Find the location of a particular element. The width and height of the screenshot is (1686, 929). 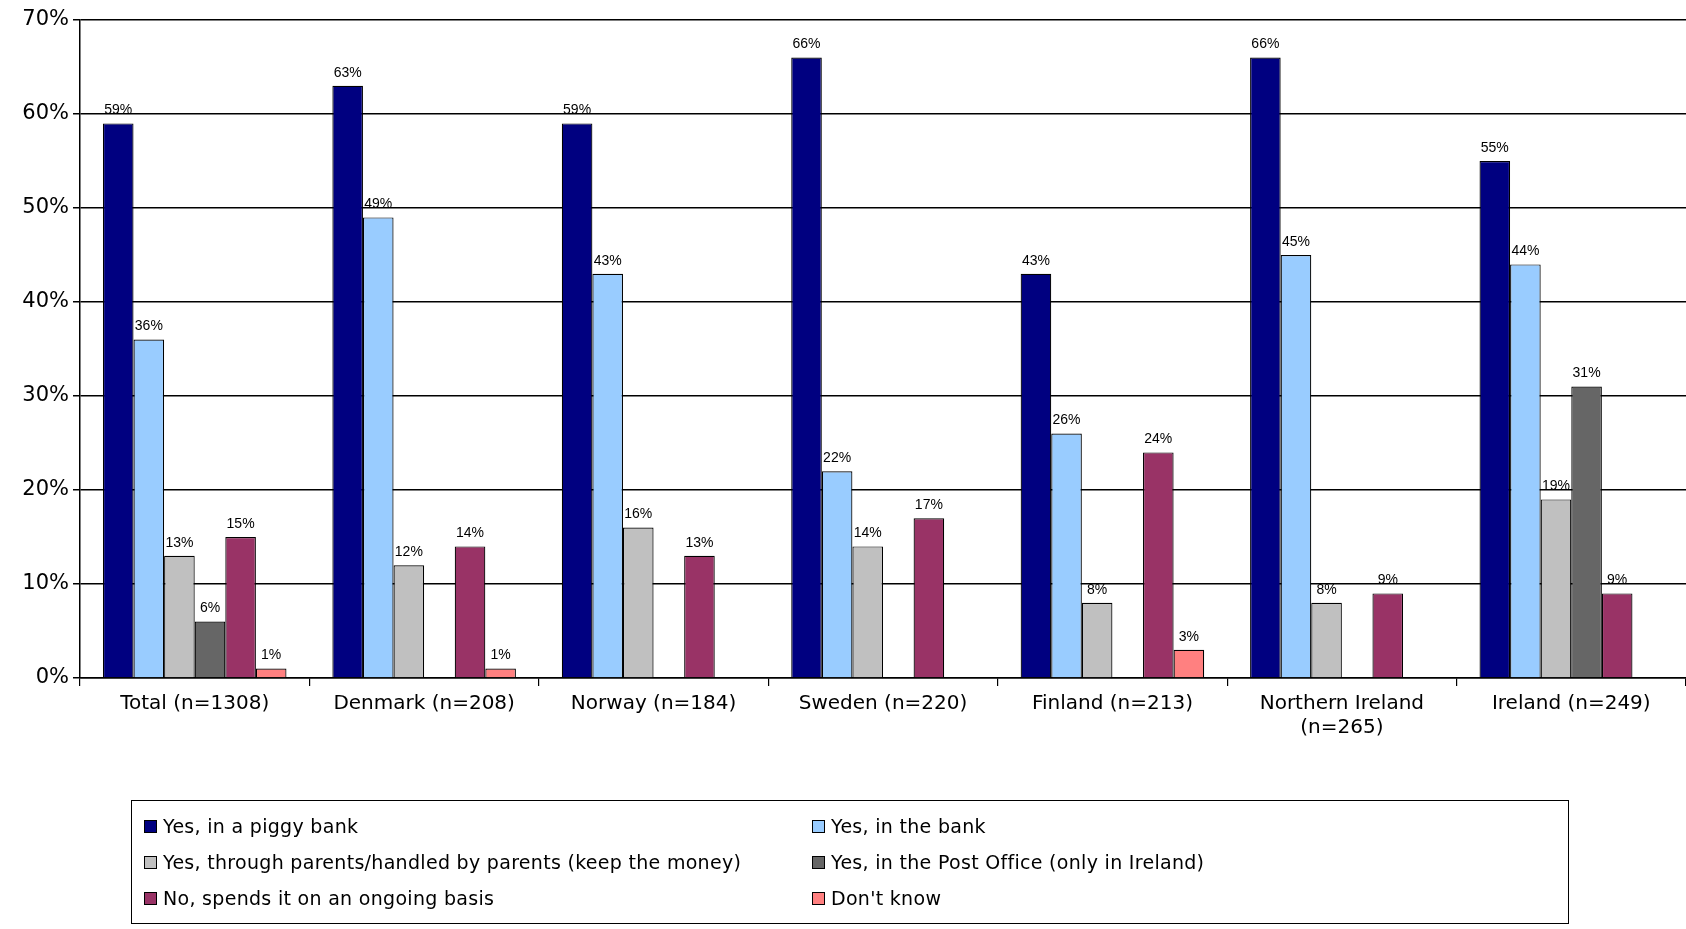

legend-label: No, spends it on an ongoing basis is located at coordinates (329, 898).